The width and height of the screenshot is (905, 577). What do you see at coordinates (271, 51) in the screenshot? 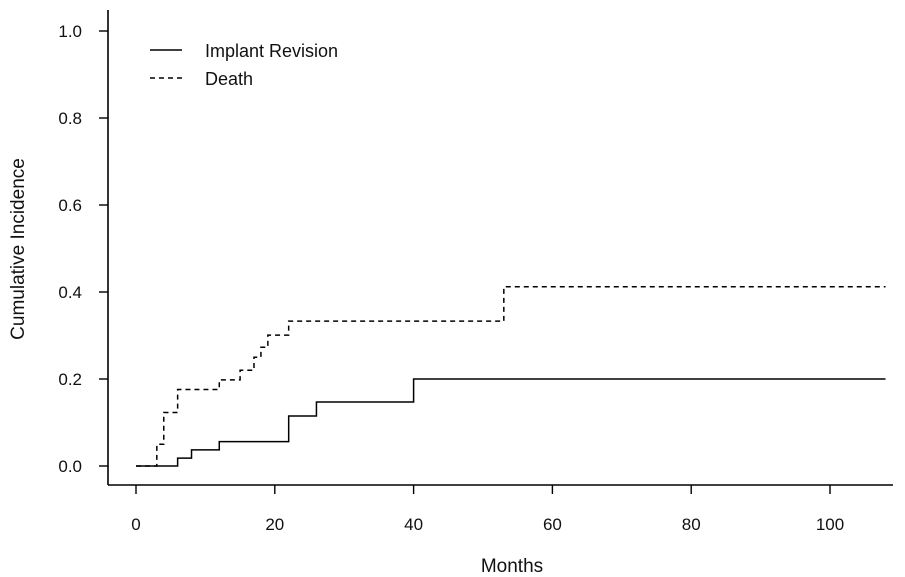
I see `legend-label-implant-revision: Implant Revision` at bounding box center [271, 51].